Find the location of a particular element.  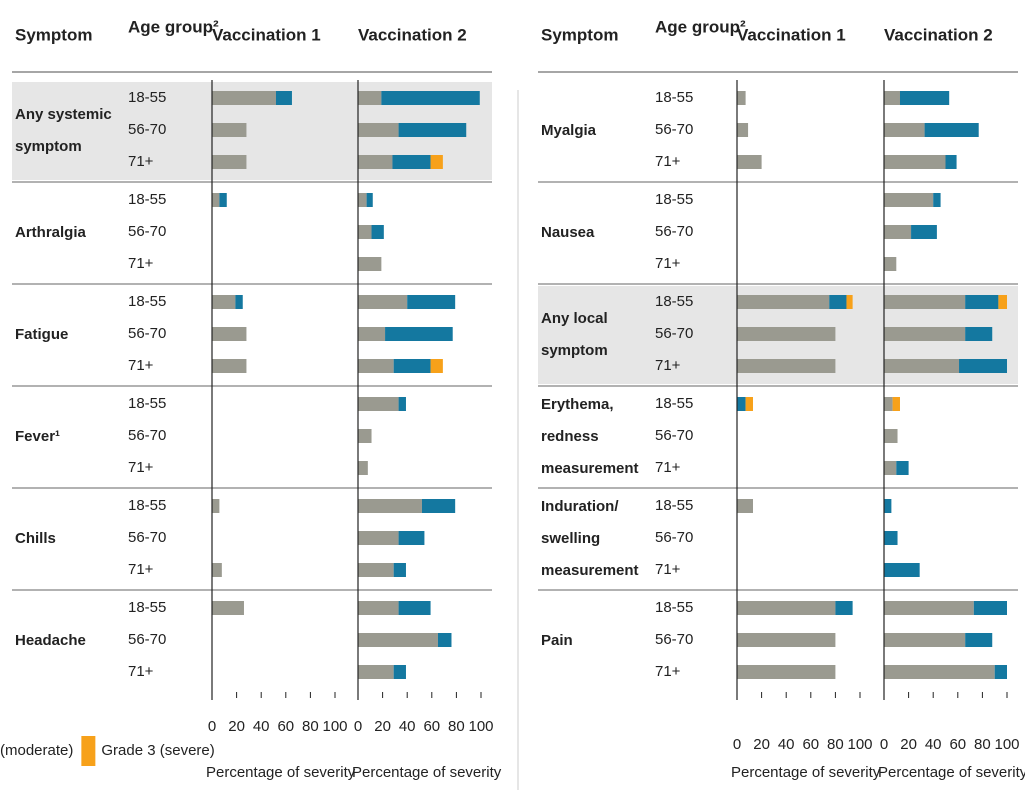

legend-label: Grade 3 (severe) is located at coordinates (157, 750).